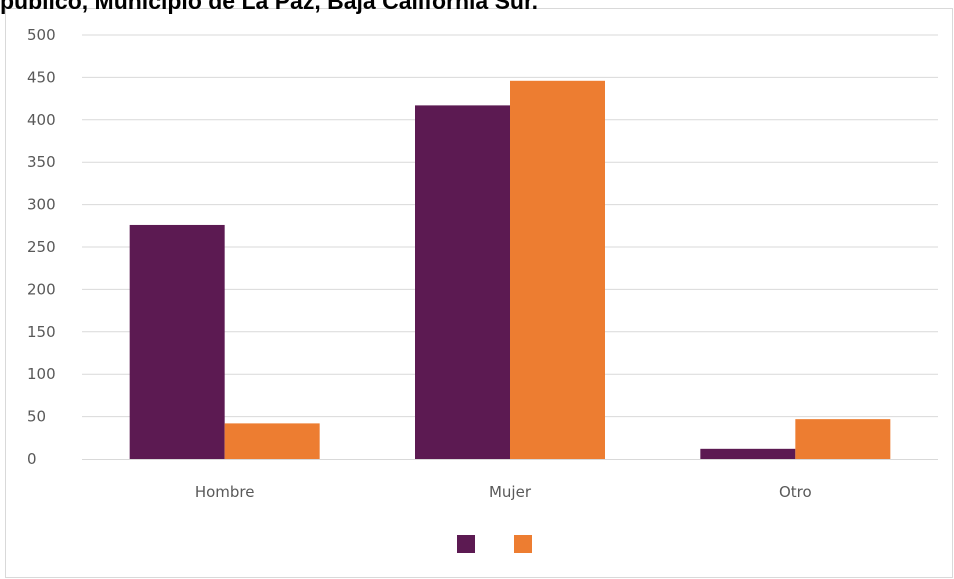 This screenshot has width=954, height=579. Describe the element at coordinates (36, 417) in the screenshot. I see `y-tick-label: 50` at that location.